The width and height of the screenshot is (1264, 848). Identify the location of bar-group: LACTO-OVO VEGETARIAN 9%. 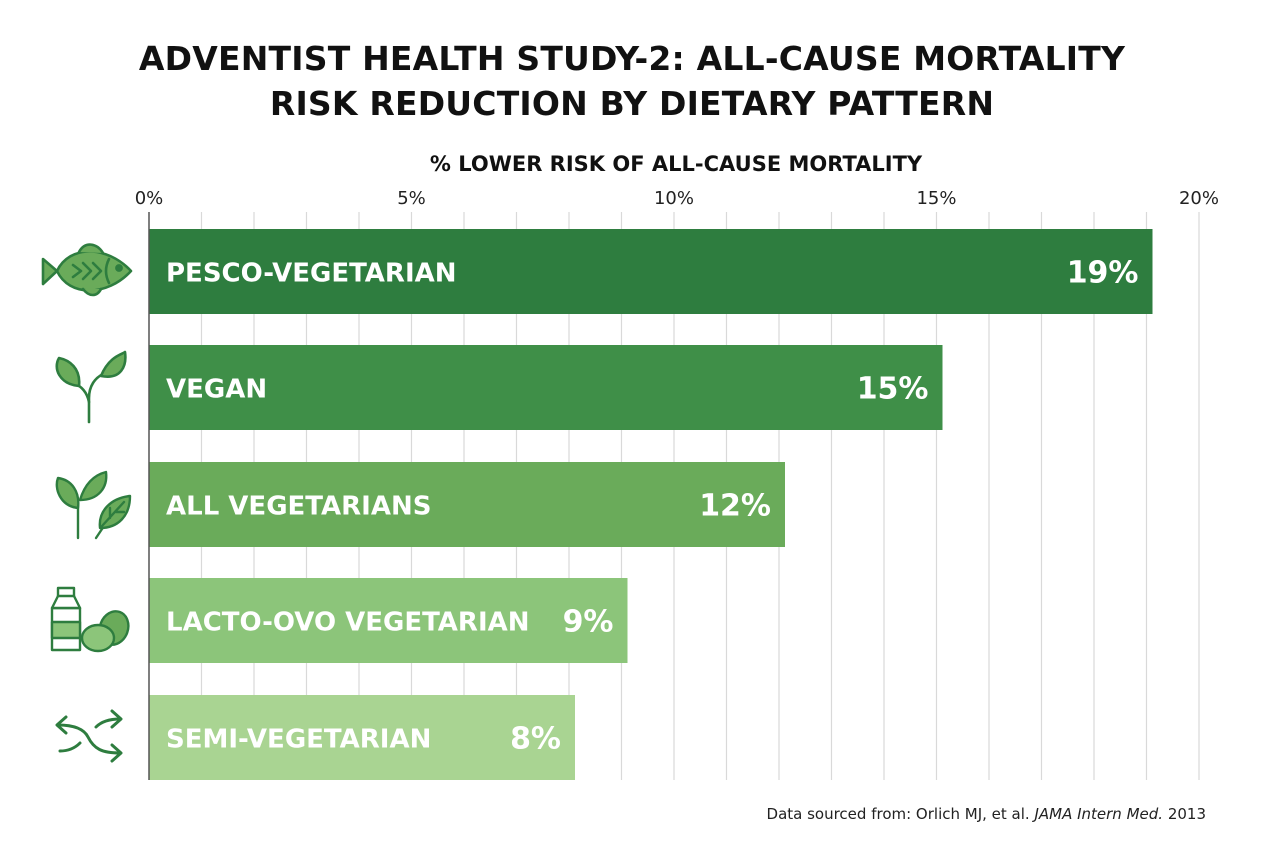
(388, 620).